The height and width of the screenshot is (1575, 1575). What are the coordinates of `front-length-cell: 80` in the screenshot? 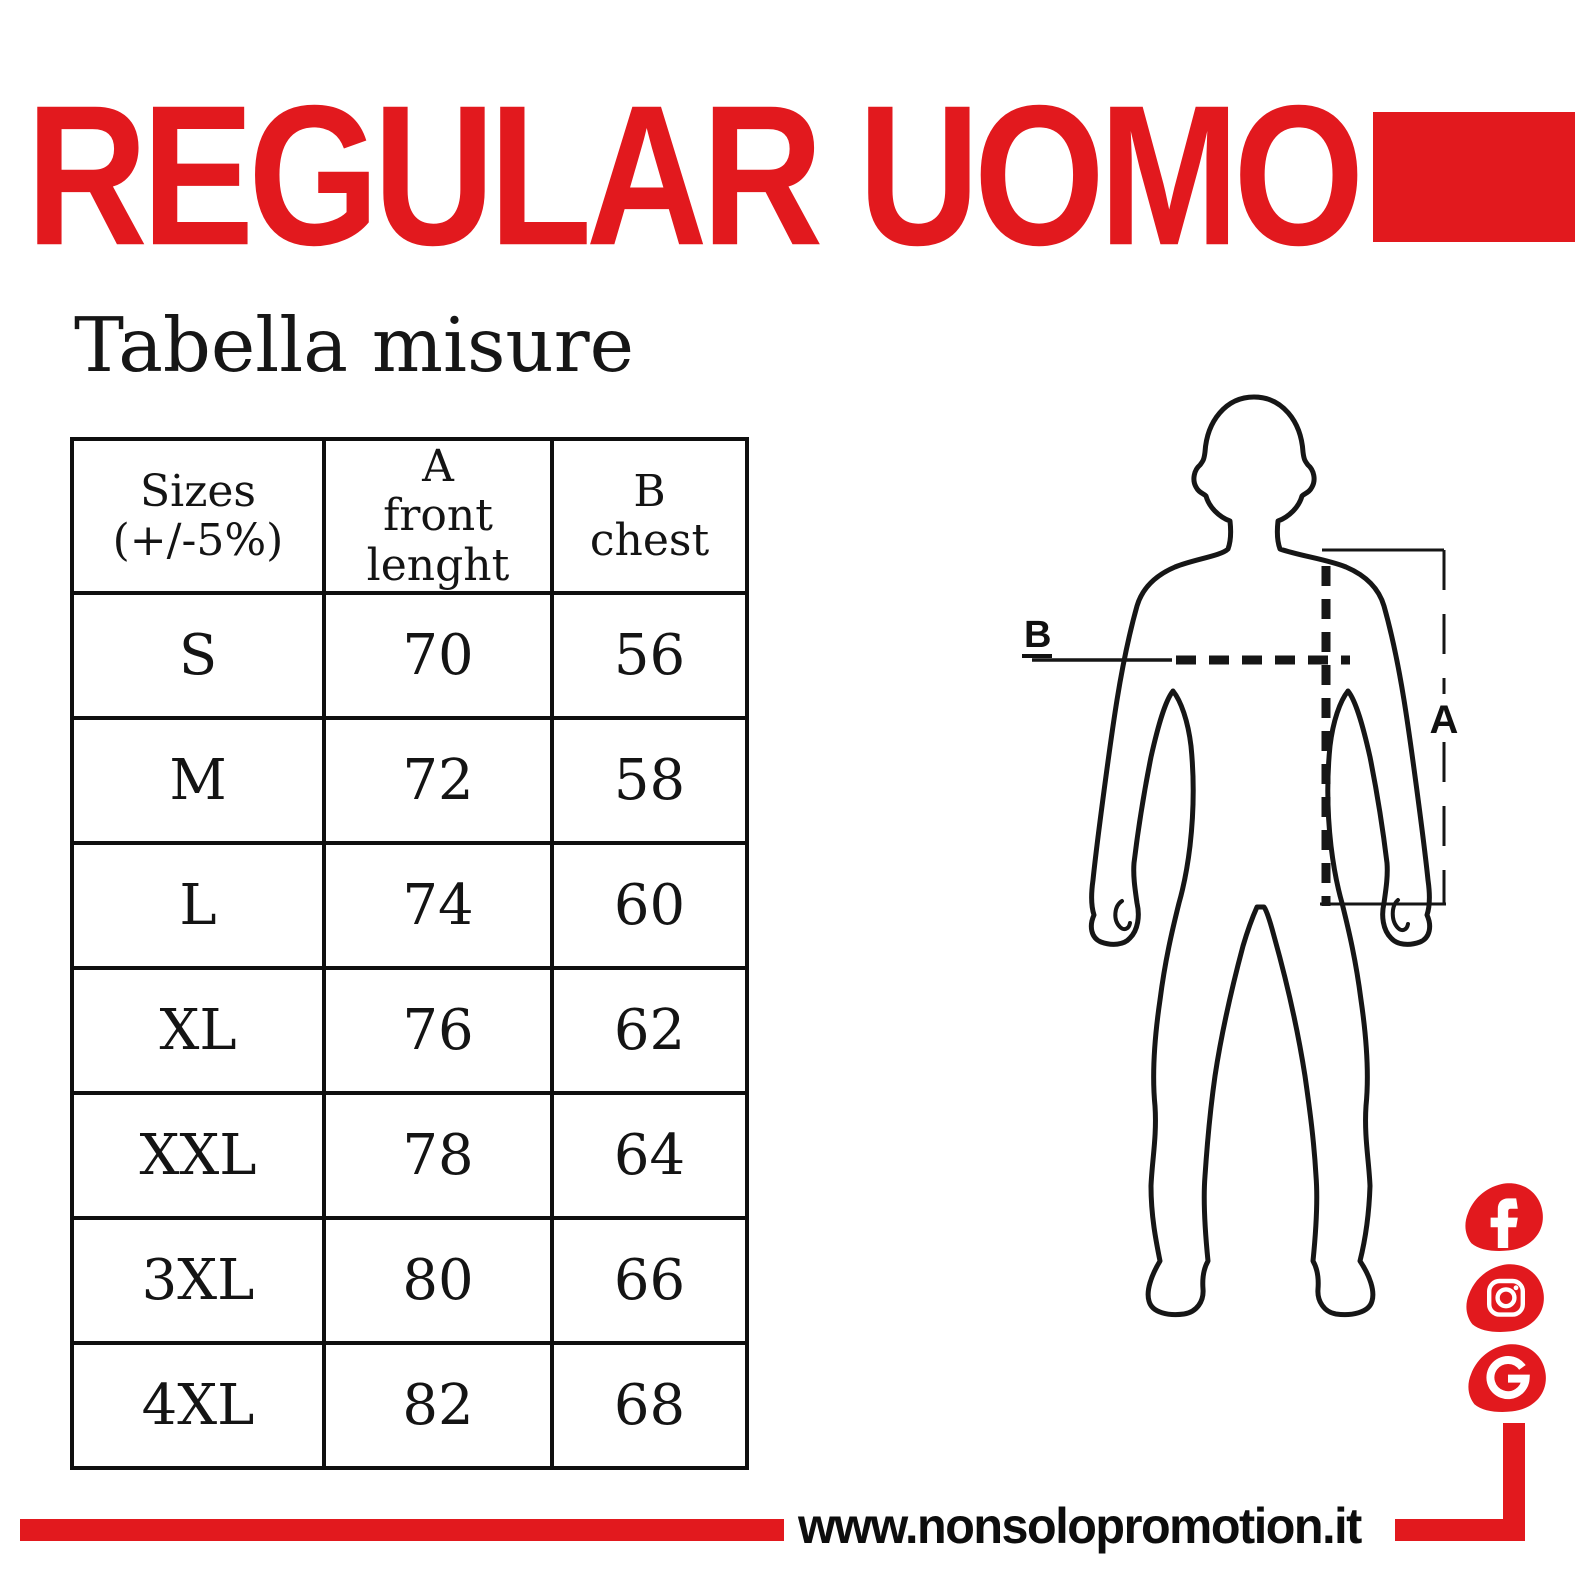 It's located at (438, 1280).